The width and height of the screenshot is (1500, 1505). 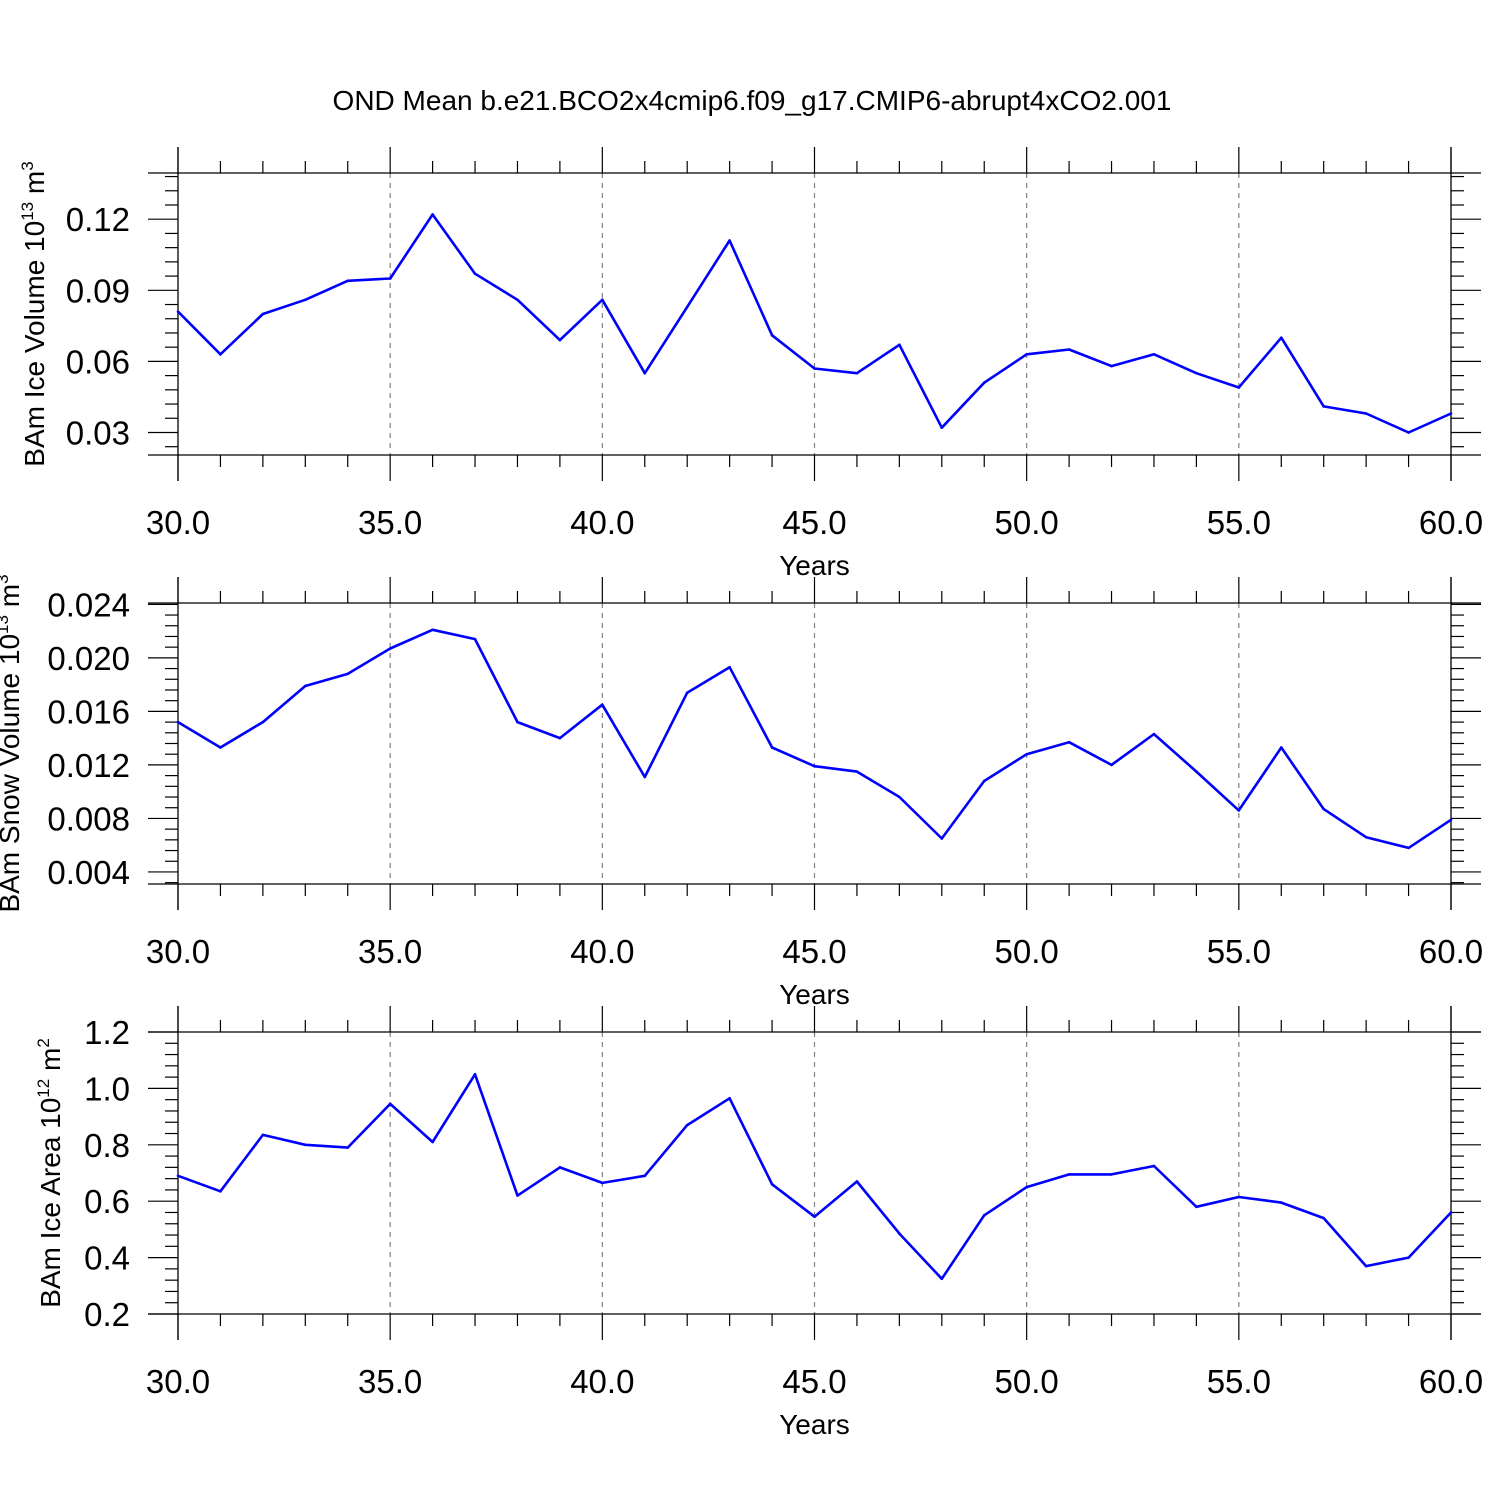 I want to click on panel1-xtick-label-30.0: 30.0, so click(x=178, y=522).